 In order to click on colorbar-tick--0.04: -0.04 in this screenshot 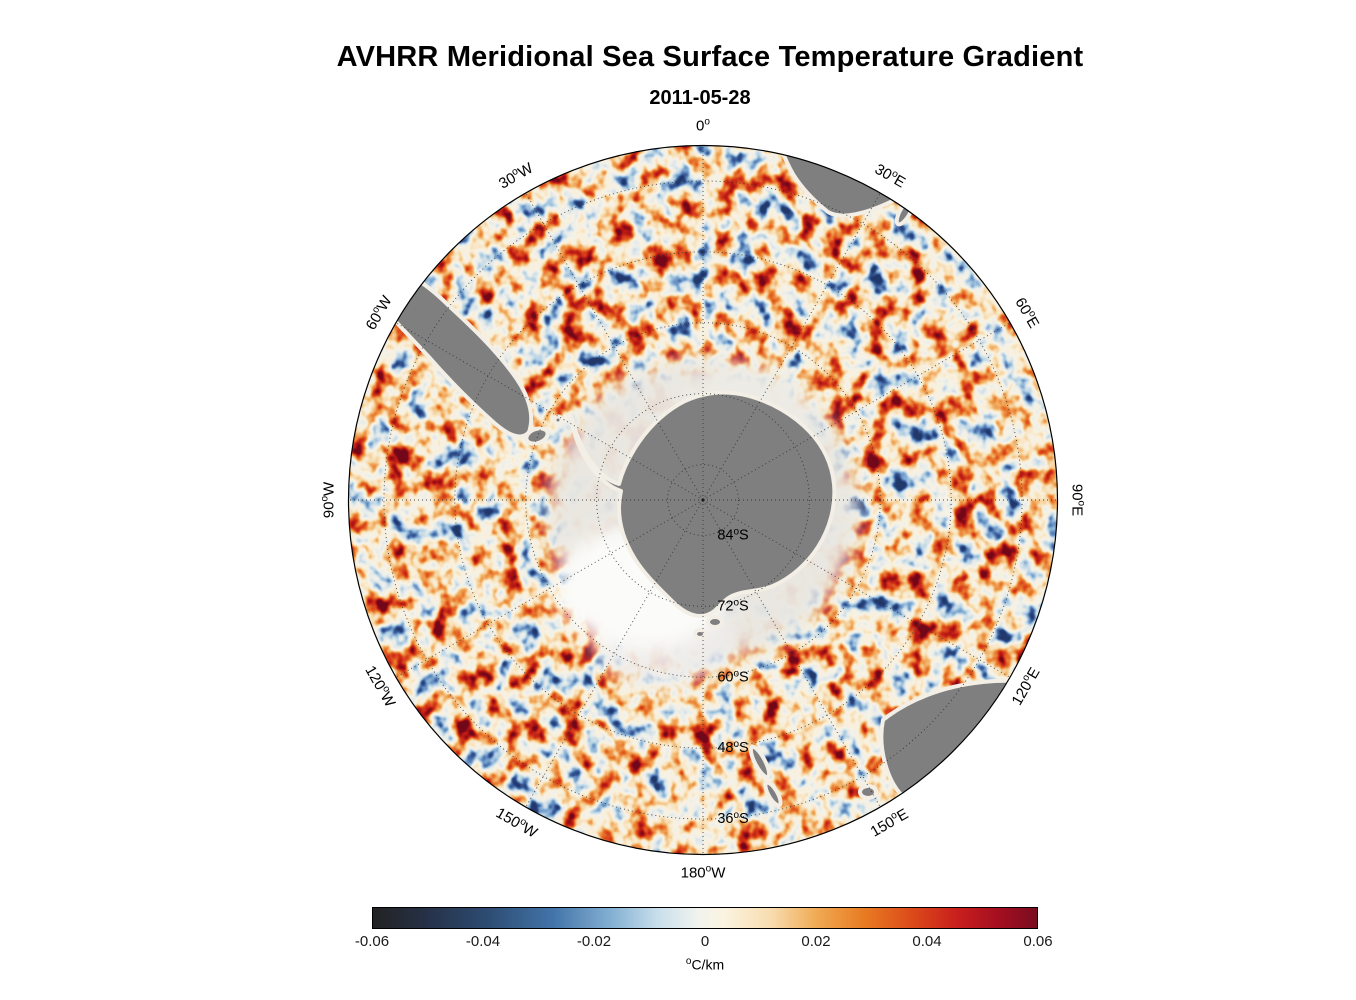, I will do `click(483, 941)`.